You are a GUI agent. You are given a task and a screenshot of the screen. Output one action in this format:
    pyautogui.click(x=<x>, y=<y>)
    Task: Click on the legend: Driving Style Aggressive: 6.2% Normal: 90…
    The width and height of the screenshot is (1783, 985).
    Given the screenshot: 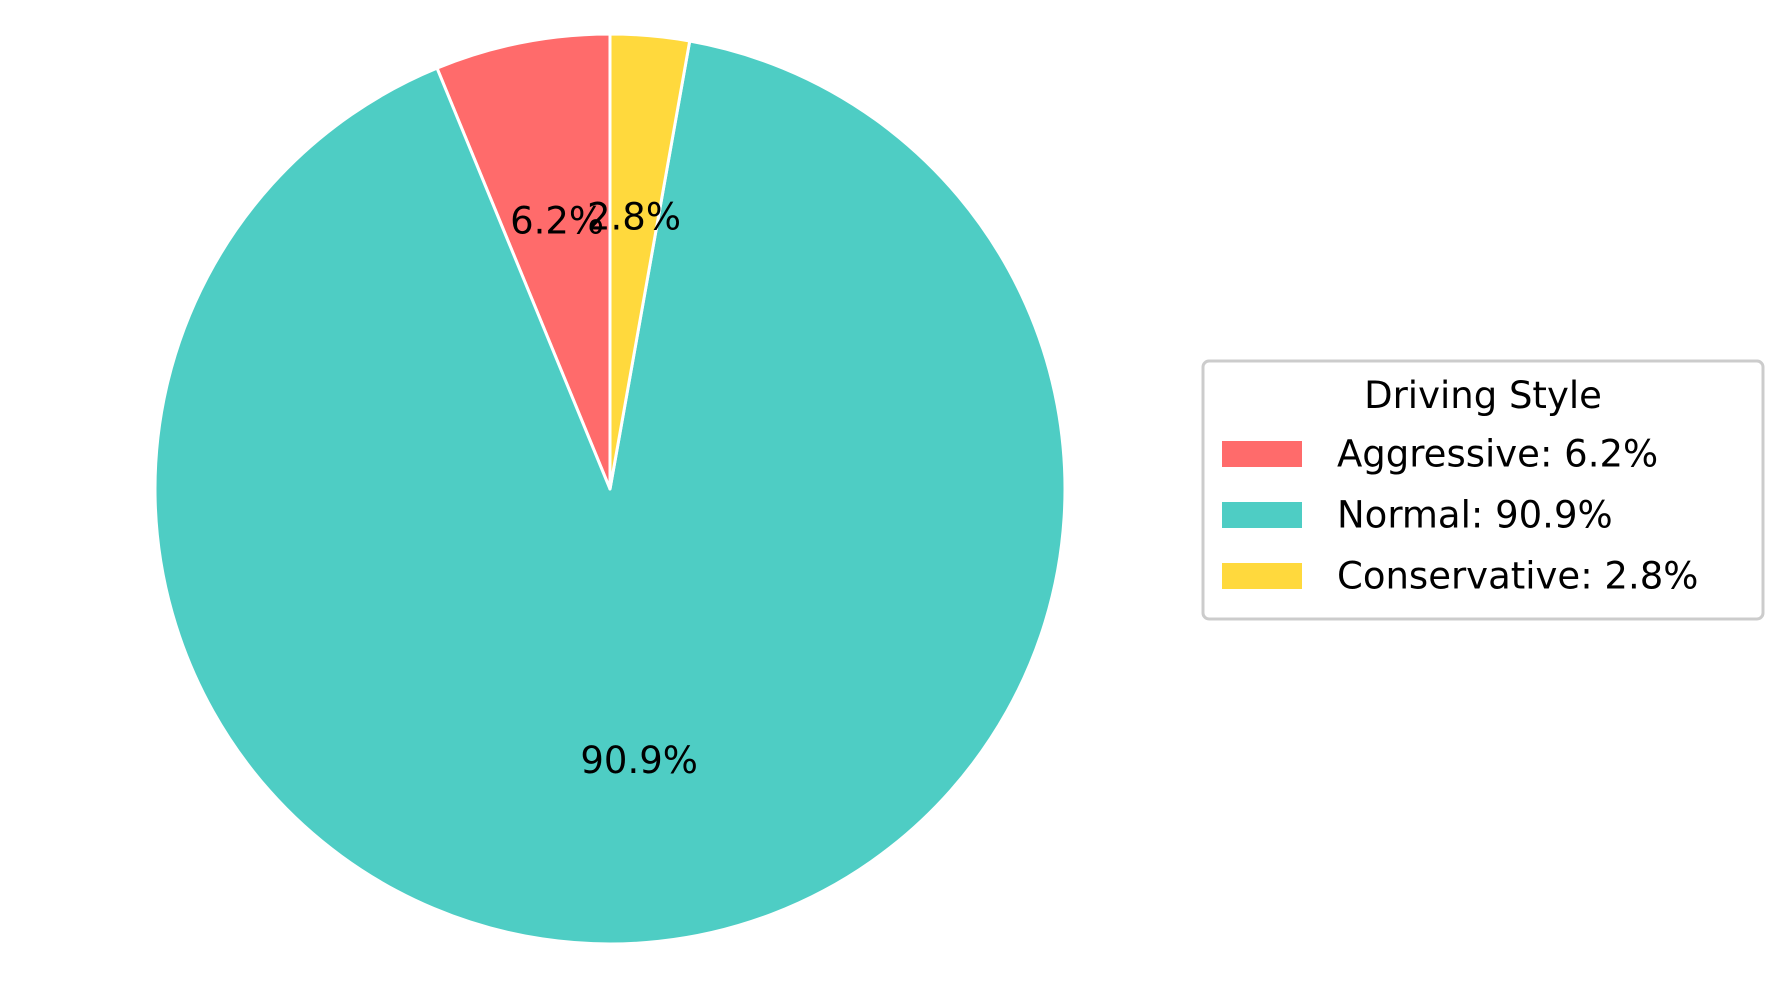 What is the action you would take?
    pyautogui.click(x=1483, y=490)
    